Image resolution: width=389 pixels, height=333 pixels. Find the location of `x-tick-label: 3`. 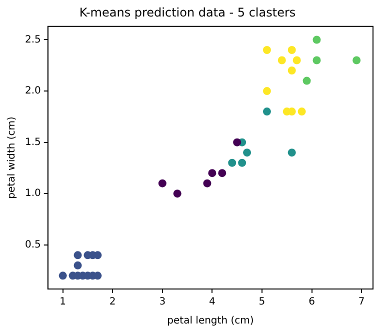

x-tick-label: 3 is located at coordinates (162, 302).